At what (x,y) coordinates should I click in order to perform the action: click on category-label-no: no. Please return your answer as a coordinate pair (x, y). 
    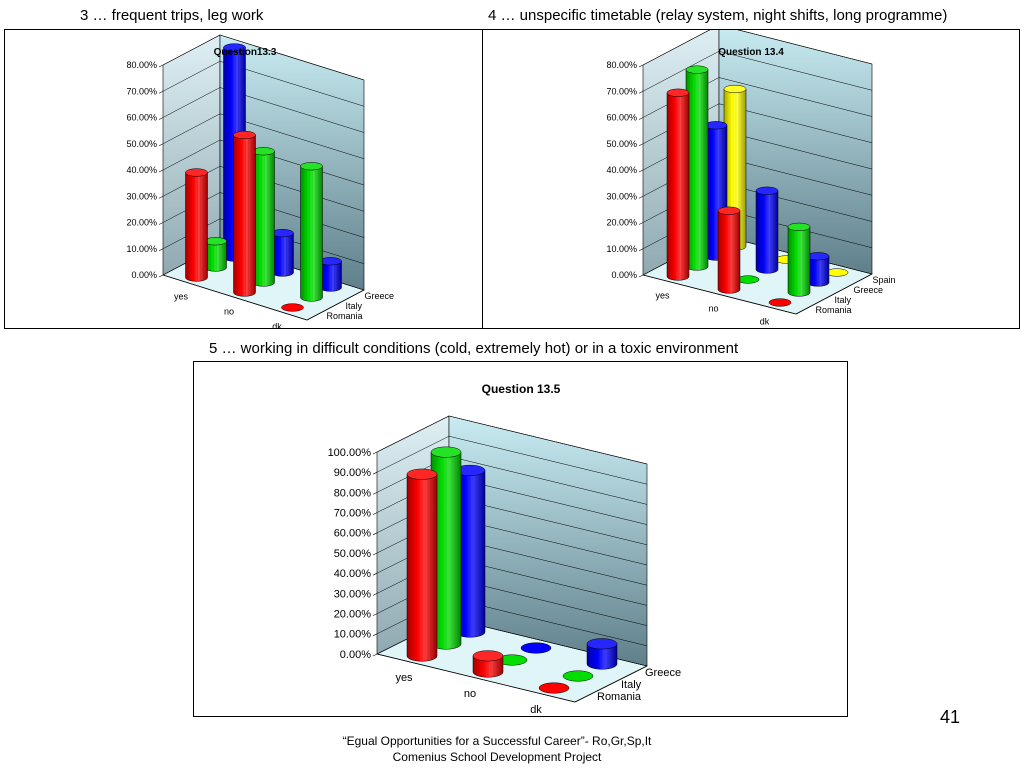
    Looking at the image, I should click on (470, 694).